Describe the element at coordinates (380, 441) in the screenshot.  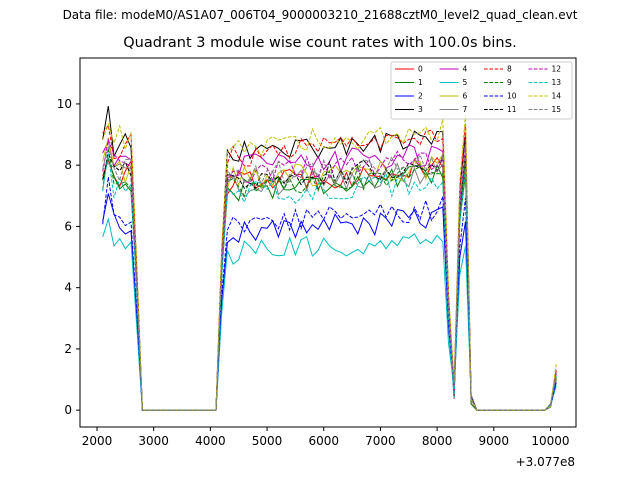
I see `x-tick-label: 7000` at that location.